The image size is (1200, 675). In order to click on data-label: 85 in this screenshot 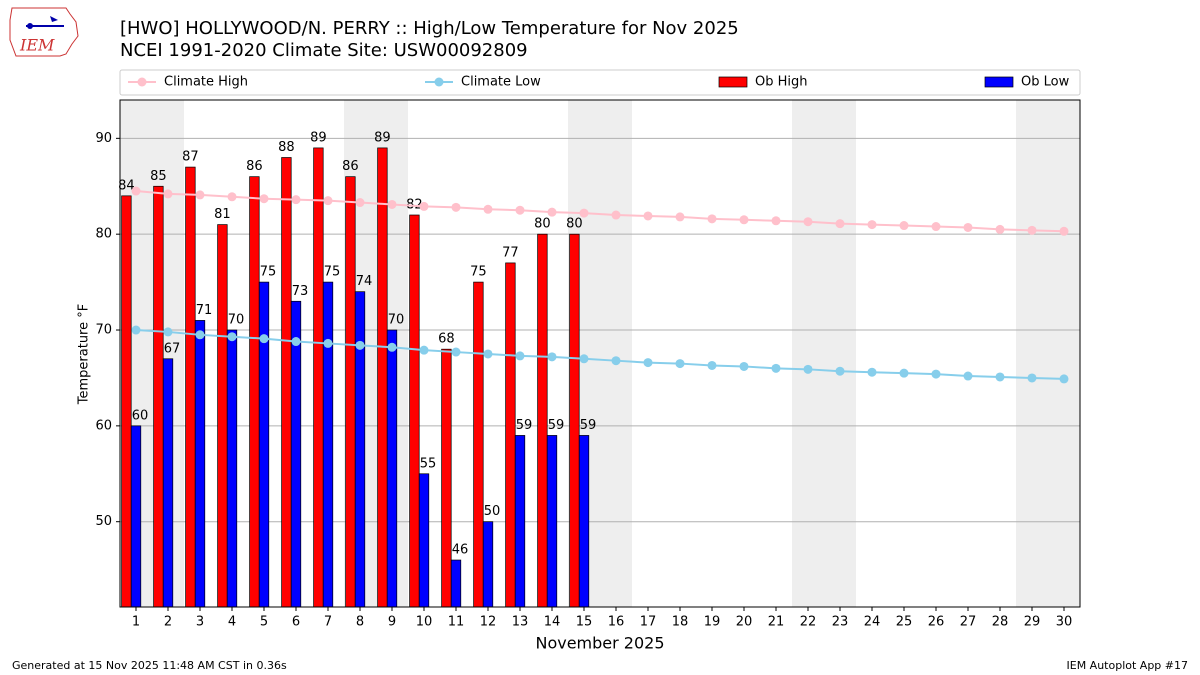, I will do `click(158, 176)`.